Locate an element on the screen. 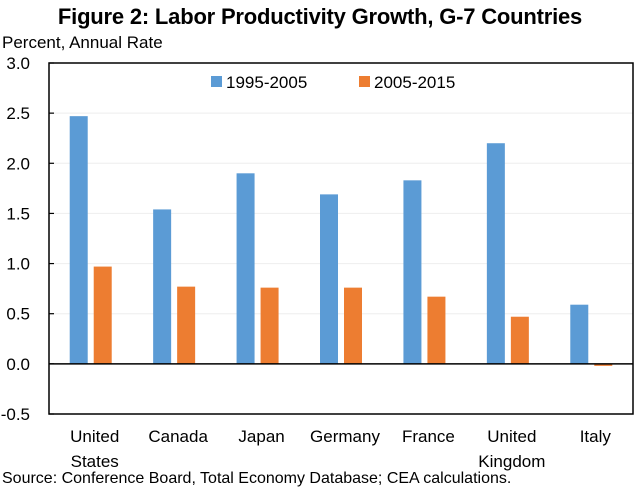  x-category-label: Canada is located at coordinates (178, 436).